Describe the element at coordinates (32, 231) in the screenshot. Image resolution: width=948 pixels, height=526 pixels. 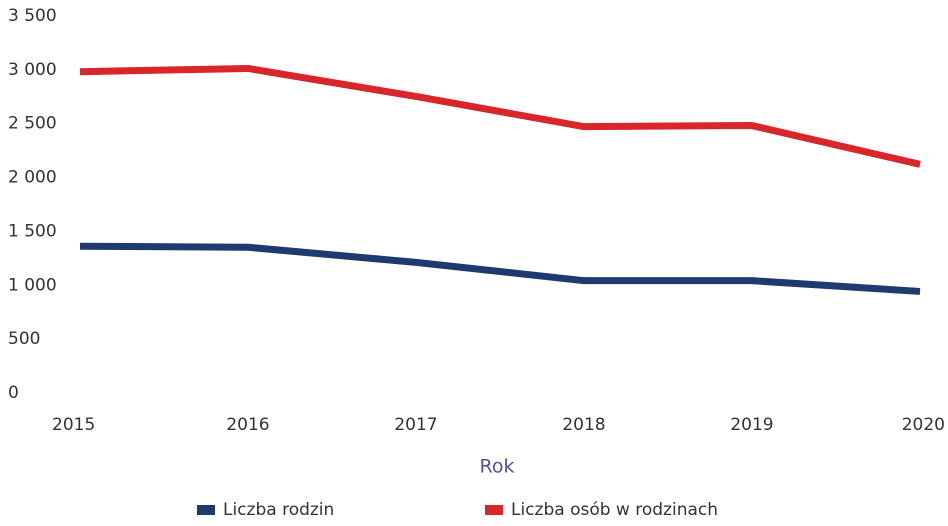
I see `y-tick-label: 1 500` at that location.